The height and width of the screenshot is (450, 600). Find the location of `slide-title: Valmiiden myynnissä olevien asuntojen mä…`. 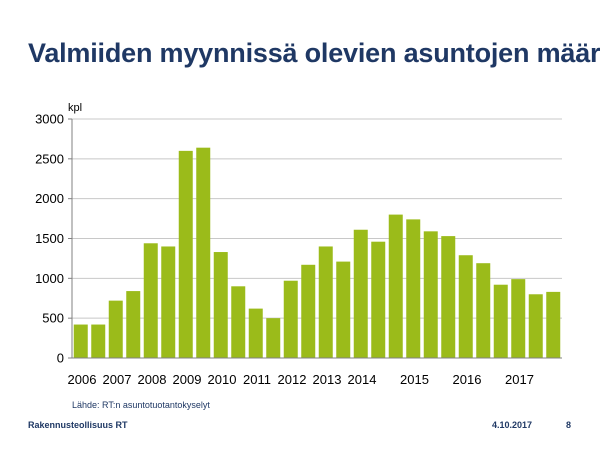

slide-title: Valmiiden myynnissä olevien asuntojen mä… is located at coordinates (314, 53).